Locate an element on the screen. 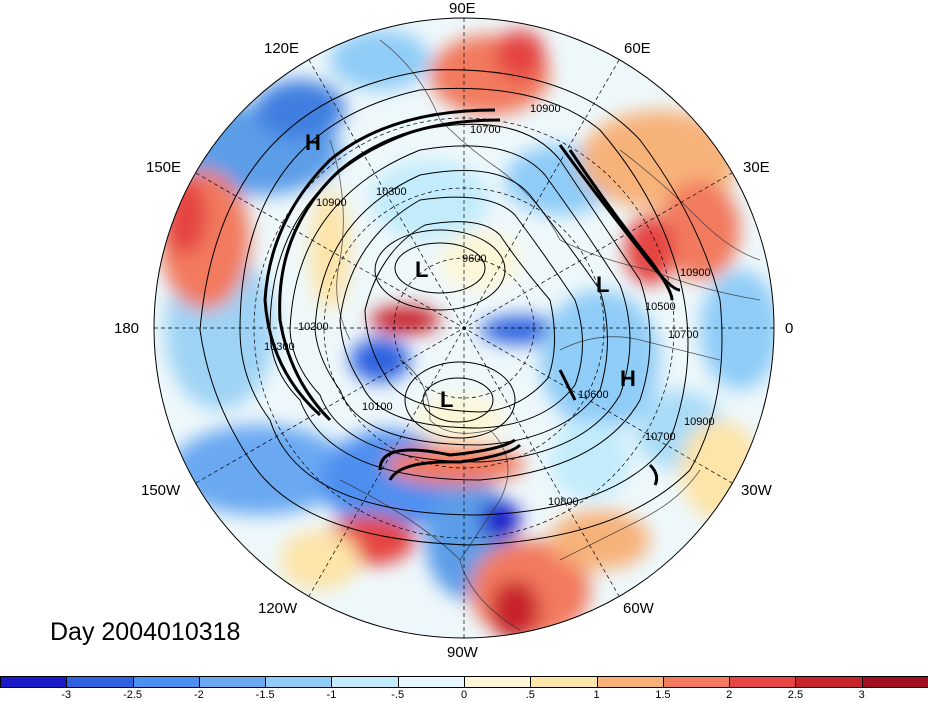 The height and width of the screenshot is (702, 928). colorbar-tick-label: 2 is located at coordinates (729, 695).